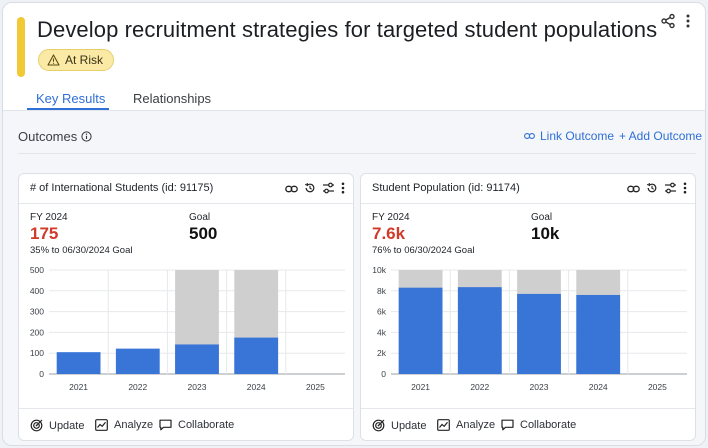 This screenshot has width=708, height=448. What do you see at coordinates (577, 136) in the screenshot?
I see `link-outcome-label: Link Outcome` at bounding box center [577, 136].